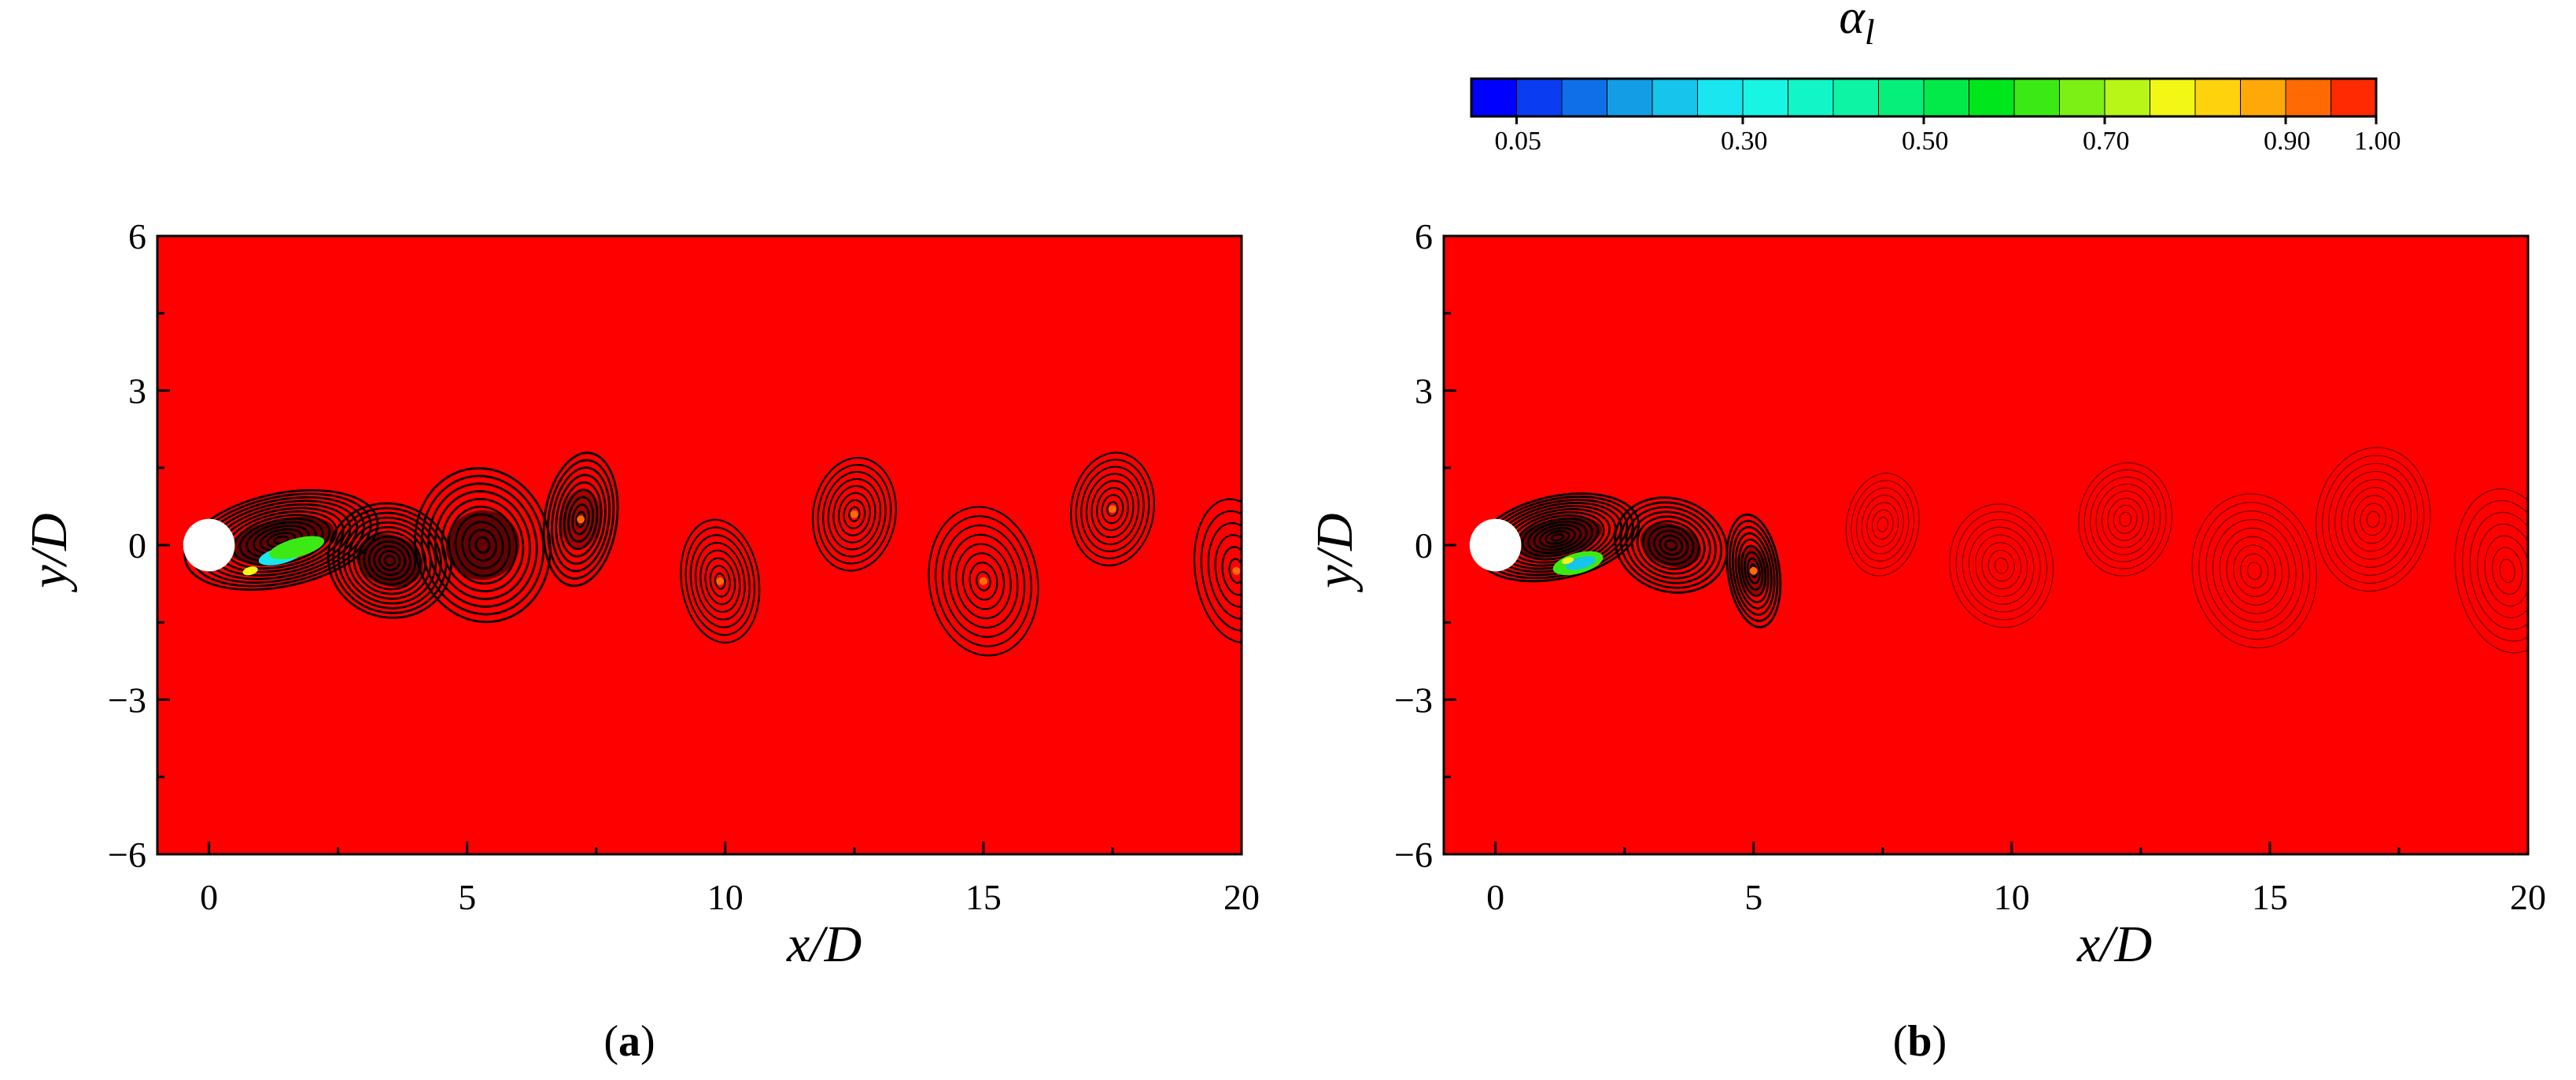 The height and width of the screenshot is (1080, 2576). Describe the element at coordinates (1744, 141) in the screenshot. I see `colorbar-tick-label: 0.30` at that location.